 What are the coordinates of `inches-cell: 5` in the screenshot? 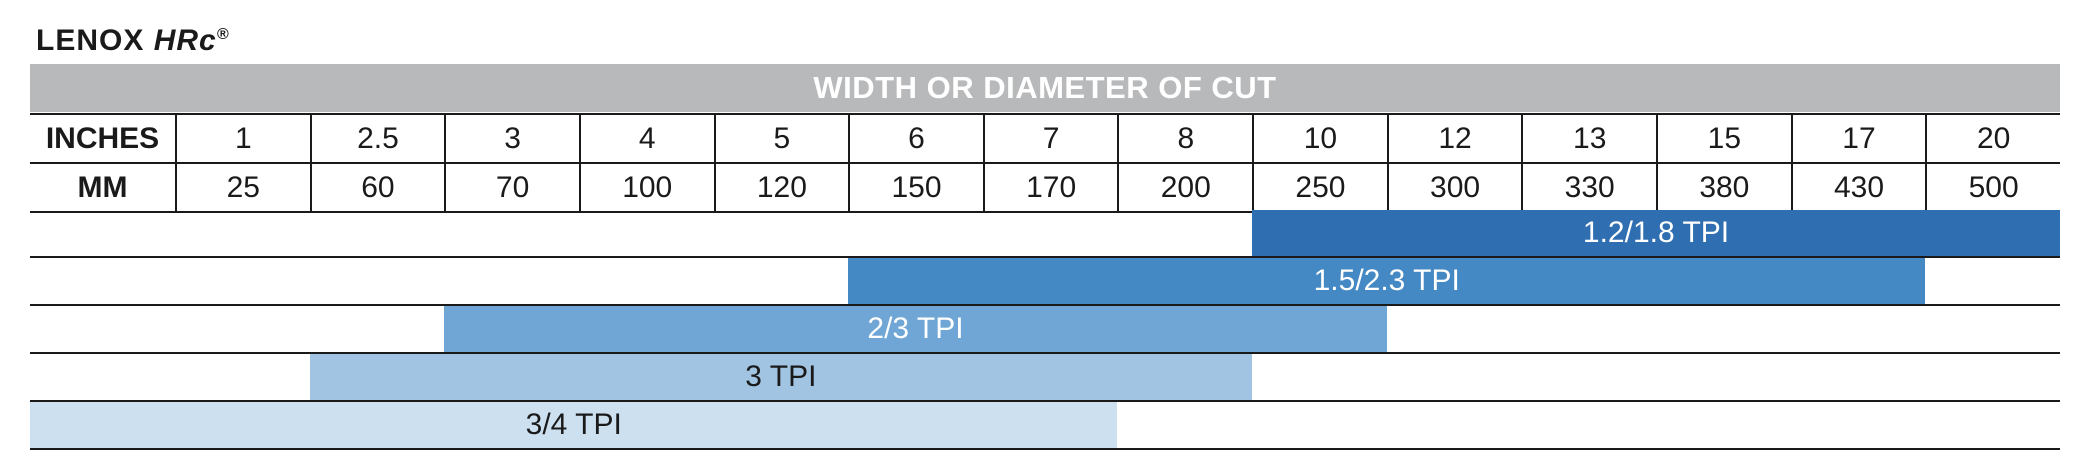 It's located at (781, 138).